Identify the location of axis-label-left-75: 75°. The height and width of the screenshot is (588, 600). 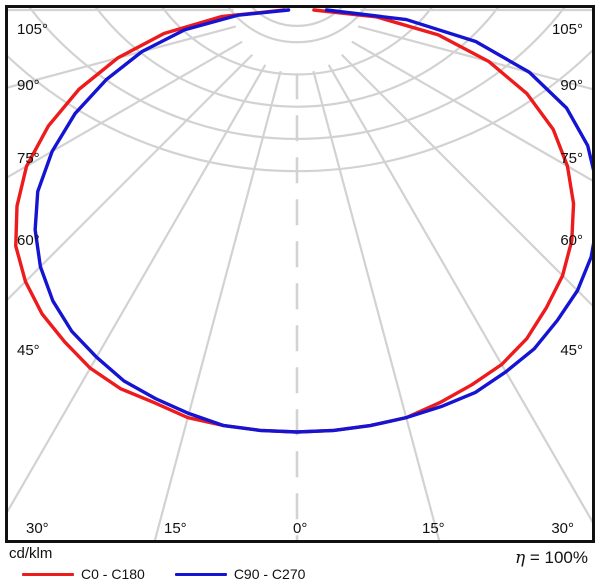
(28, 158).